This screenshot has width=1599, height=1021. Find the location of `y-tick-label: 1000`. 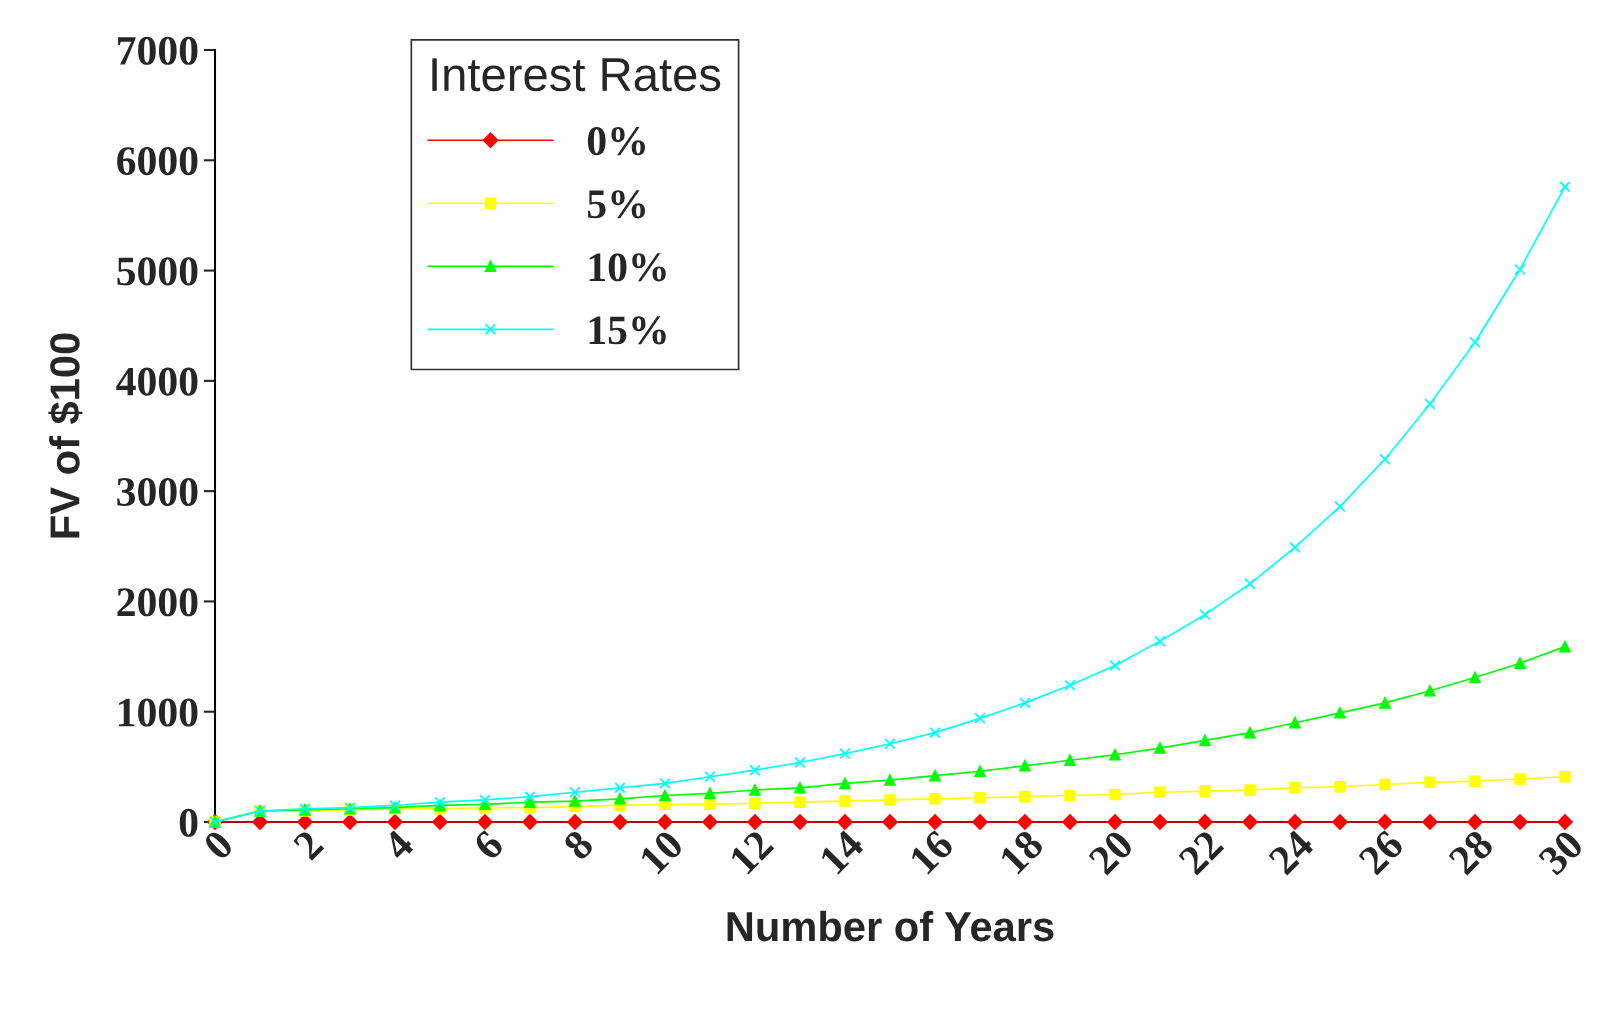

y-tick-label: 1000 is located at coordinates (158, 712).